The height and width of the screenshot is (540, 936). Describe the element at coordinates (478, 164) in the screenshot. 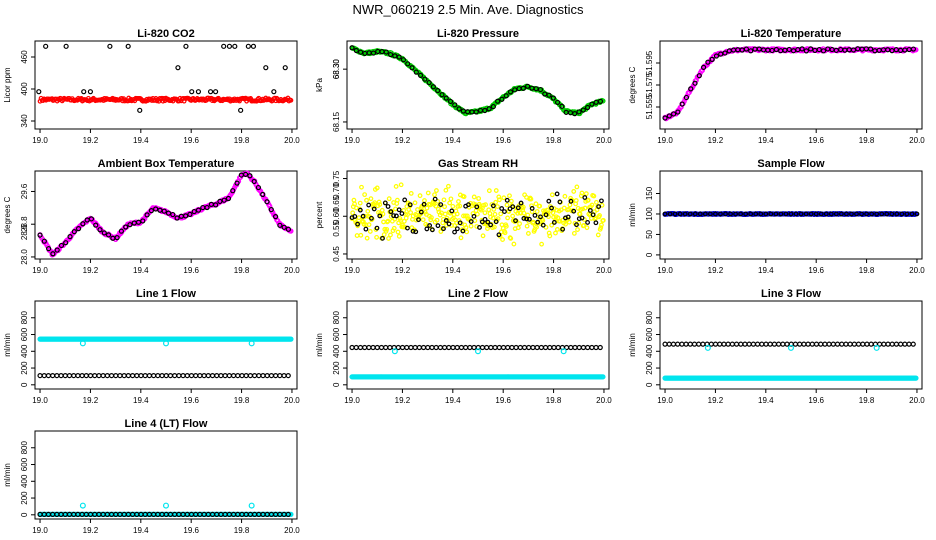

I see `chart-title: Gas Stream RH` at that location.